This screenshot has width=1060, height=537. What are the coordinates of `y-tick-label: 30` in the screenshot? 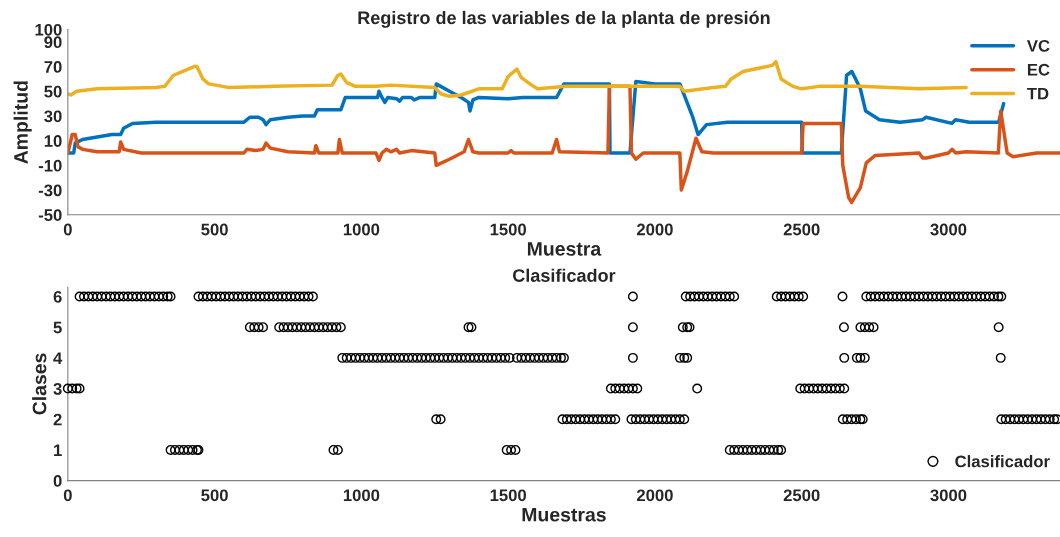 It's located at (53, 116).